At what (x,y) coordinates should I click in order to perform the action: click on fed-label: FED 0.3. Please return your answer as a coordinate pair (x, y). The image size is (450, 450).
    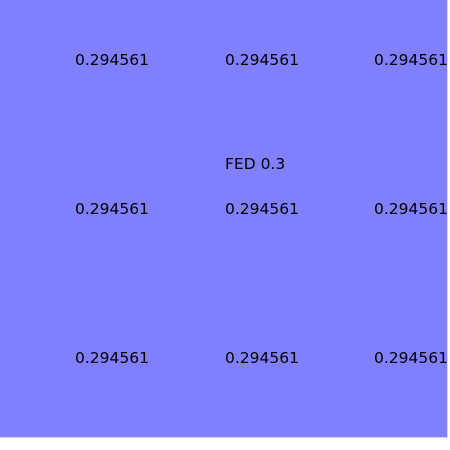
    Looking at the image, I should click on (255, 164).